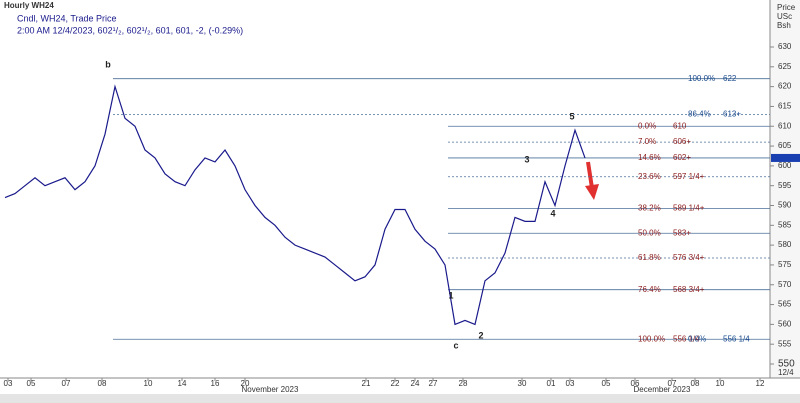 This screenshot has height=403, width=800. What do you see at coordinates (732, 113) in the screenshot?
I see `fib-value: 613+` at bounding box center [732, 113].